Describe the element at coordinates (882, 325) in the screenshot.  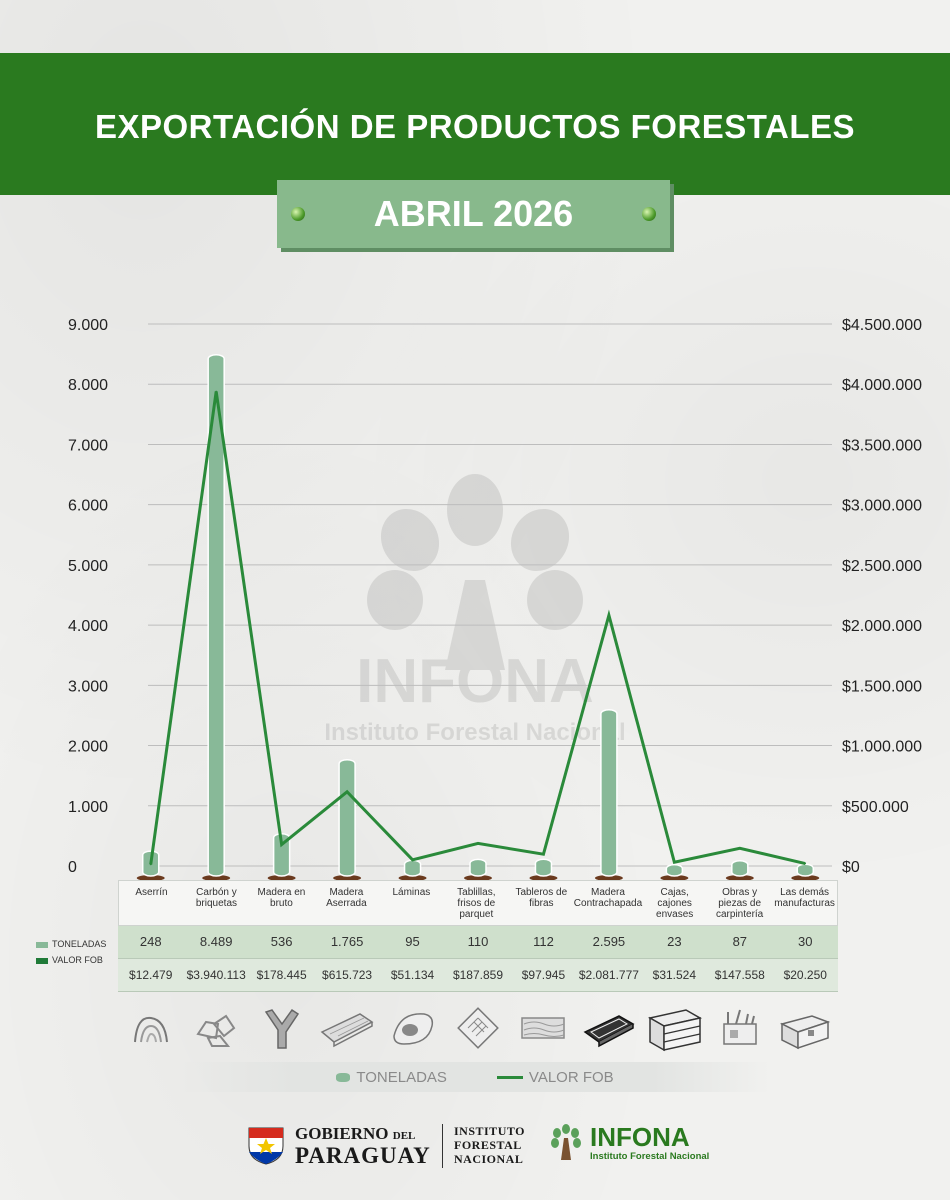
I see `y-right-tick-label: $4.500.000` at that location.